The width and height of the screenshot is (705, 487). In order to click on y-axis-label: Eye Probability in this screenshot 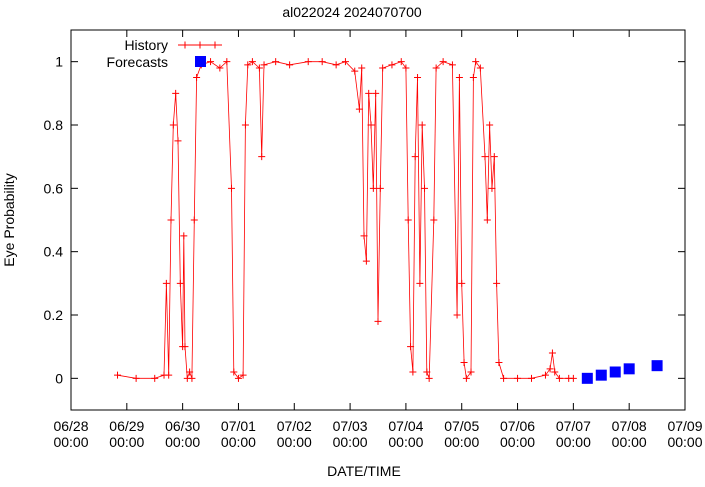, I will do `click(9, 219)`.